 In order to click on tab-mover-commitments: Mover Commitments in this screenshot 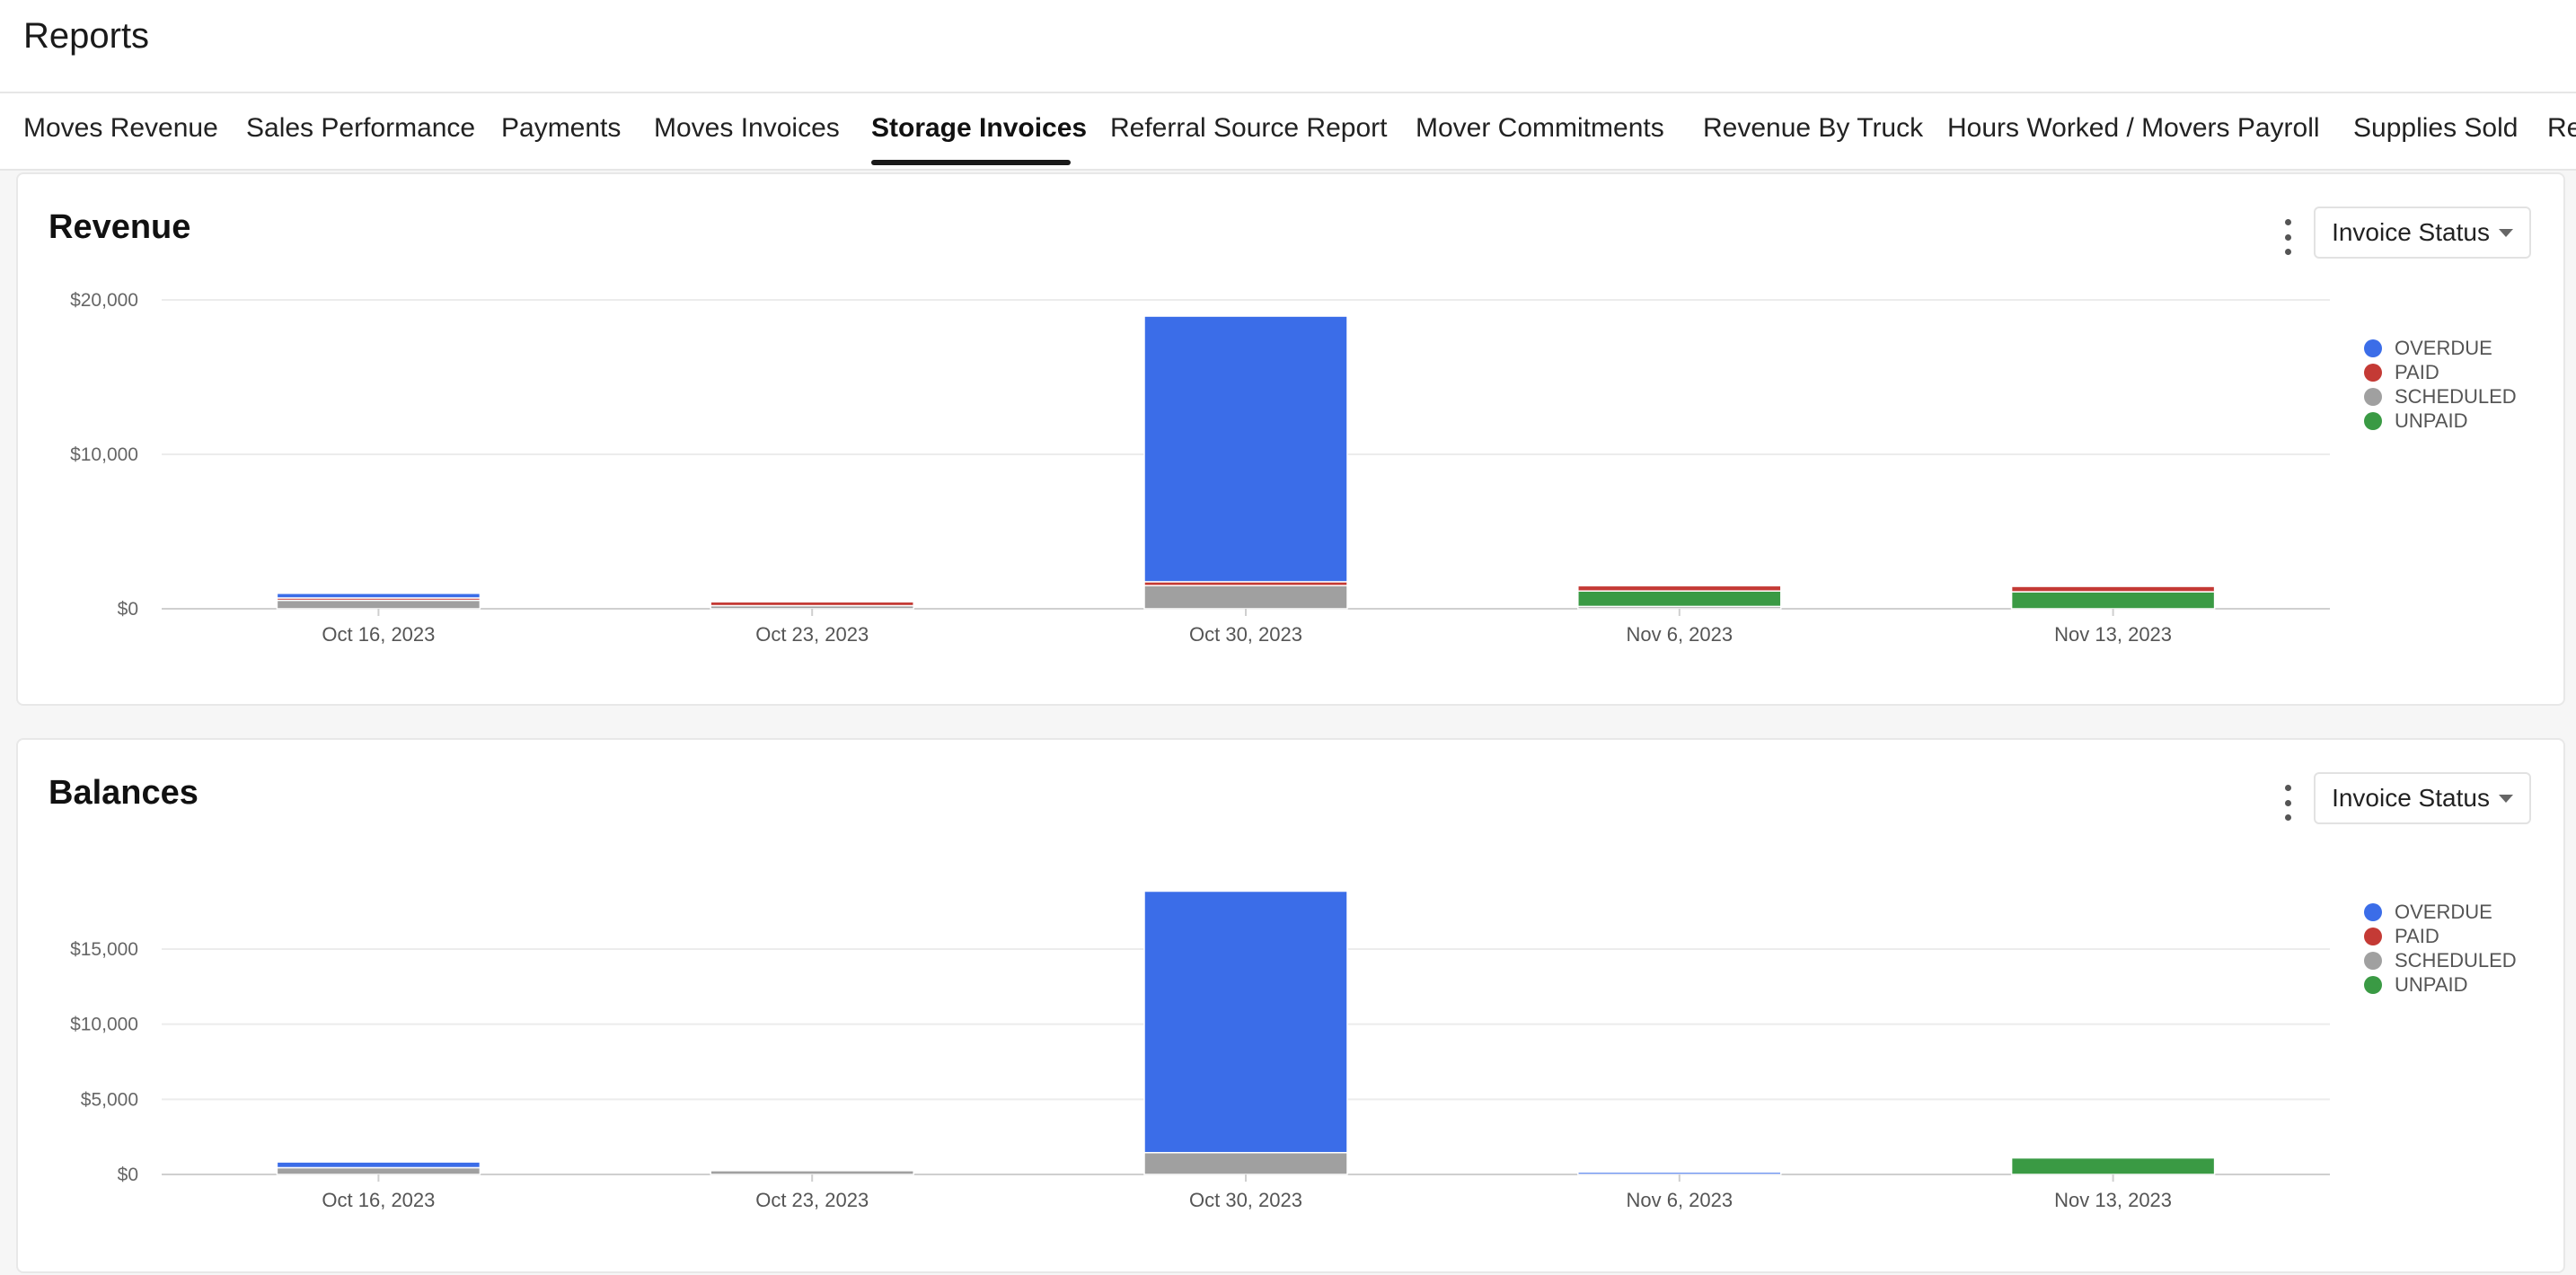, I will do `click(1540, 128)`.